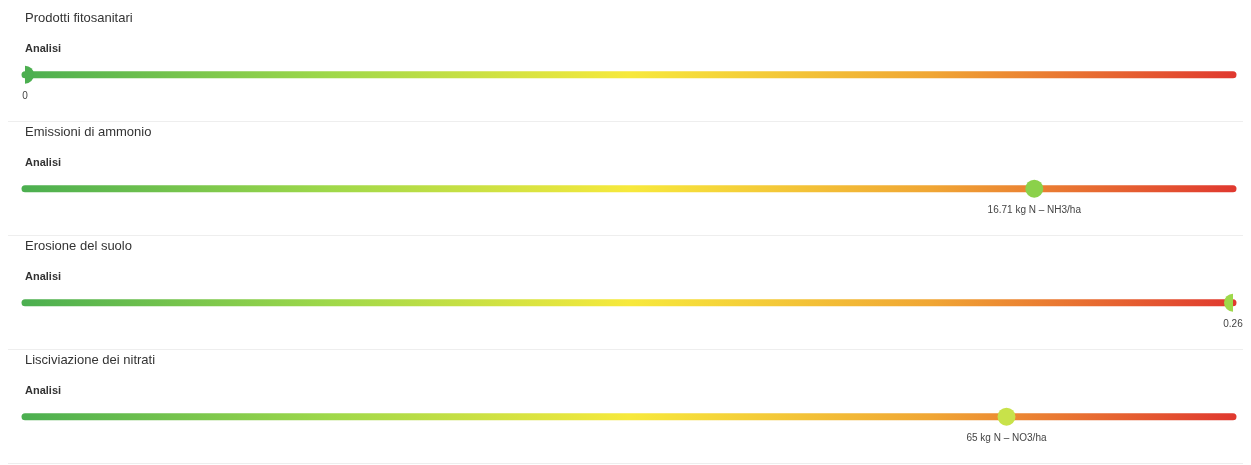 This screenshot has height=465, width=1251. I want to click on text: Emissioni di ammonio, so click(88, 132).